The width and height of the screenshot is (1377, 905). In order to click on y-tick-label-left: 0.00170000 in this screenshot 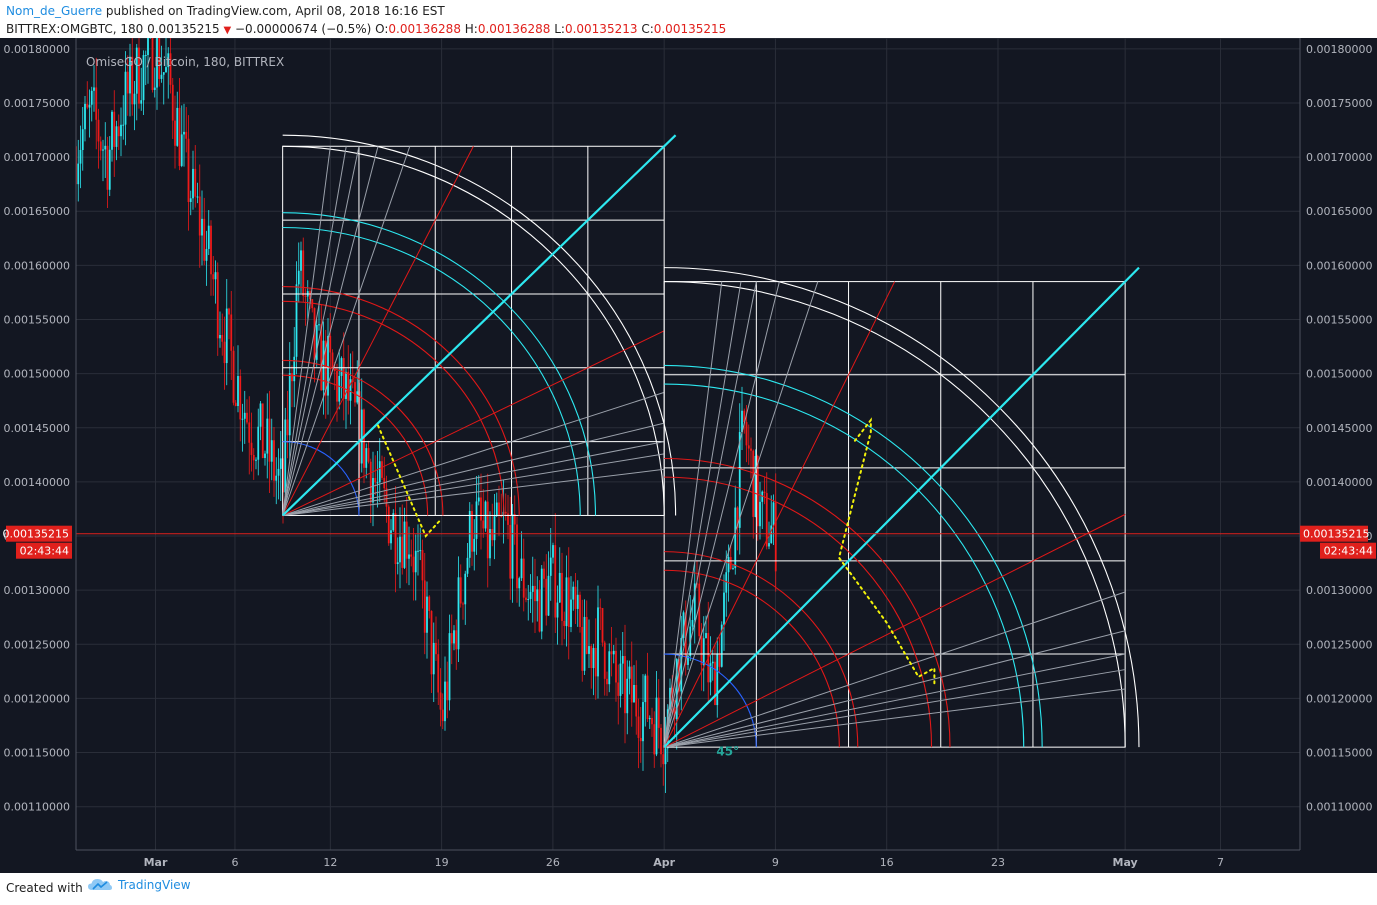, I will do `click(37, 157)`.